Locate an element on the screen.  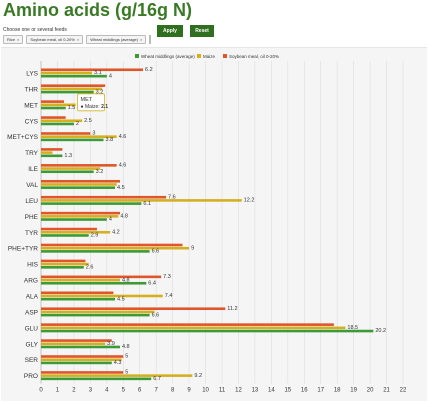
category-label: MET is located at coordinates (31, 105).